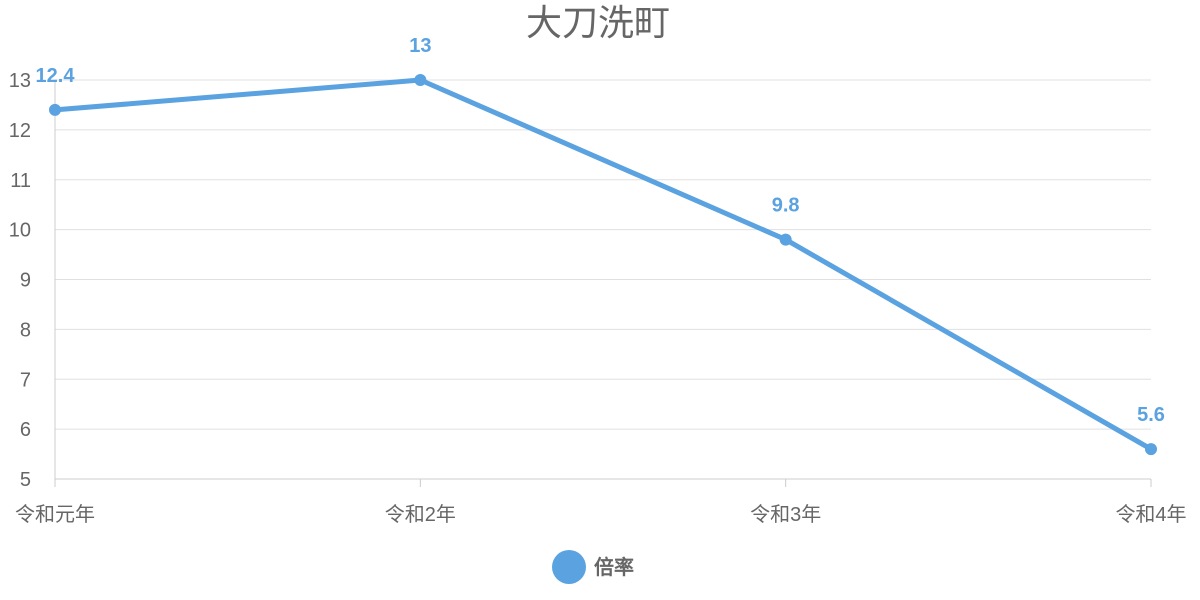  What do you see at coordinates (614, 567) in the screenshot?
I see `legend-label: 倍率` at bounding box center [614, 567].